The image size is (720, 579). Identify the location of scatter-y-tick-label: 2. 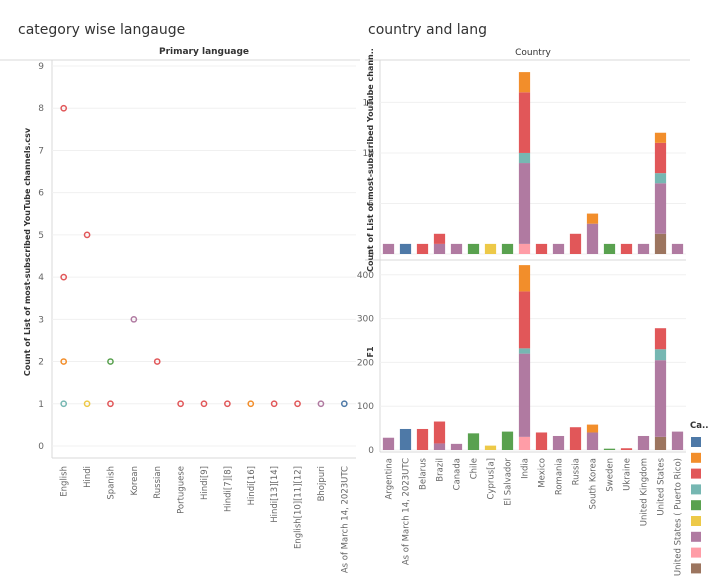
(41, 363).